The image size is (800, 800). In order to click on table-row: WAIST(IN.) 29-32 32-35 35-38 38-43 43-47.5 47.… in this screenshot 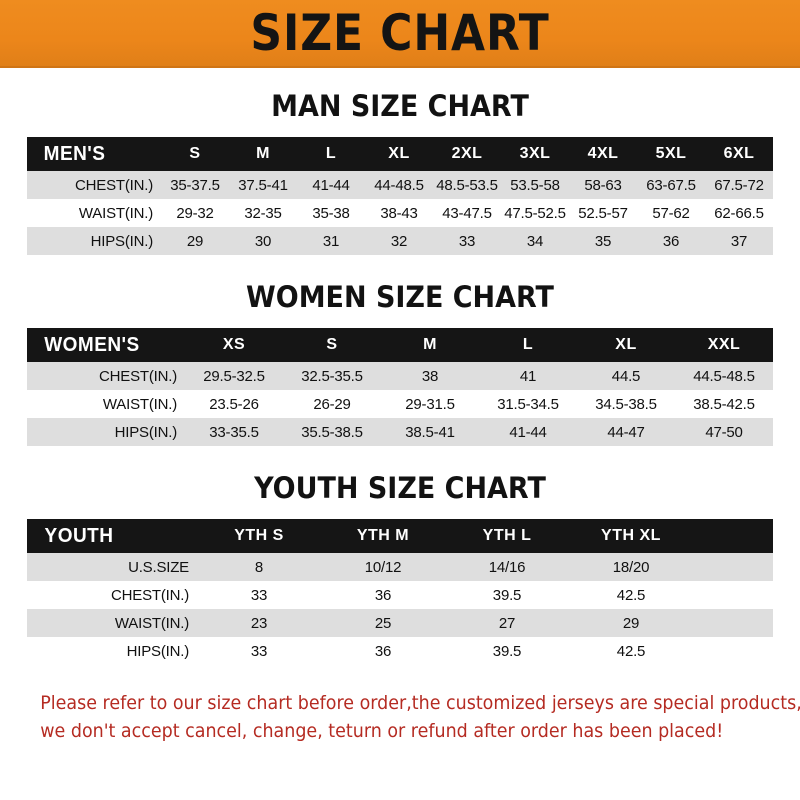, I will do `click(400, 213)`.